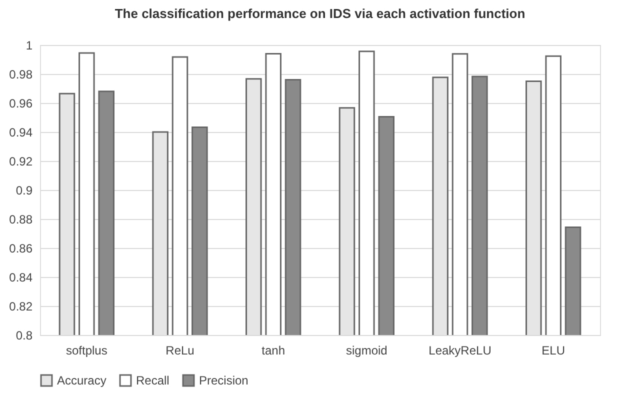  Describe the element at coordinates (460, 351) in the screenshot. I see `x-tick-label: LeakyReLU` at that location.